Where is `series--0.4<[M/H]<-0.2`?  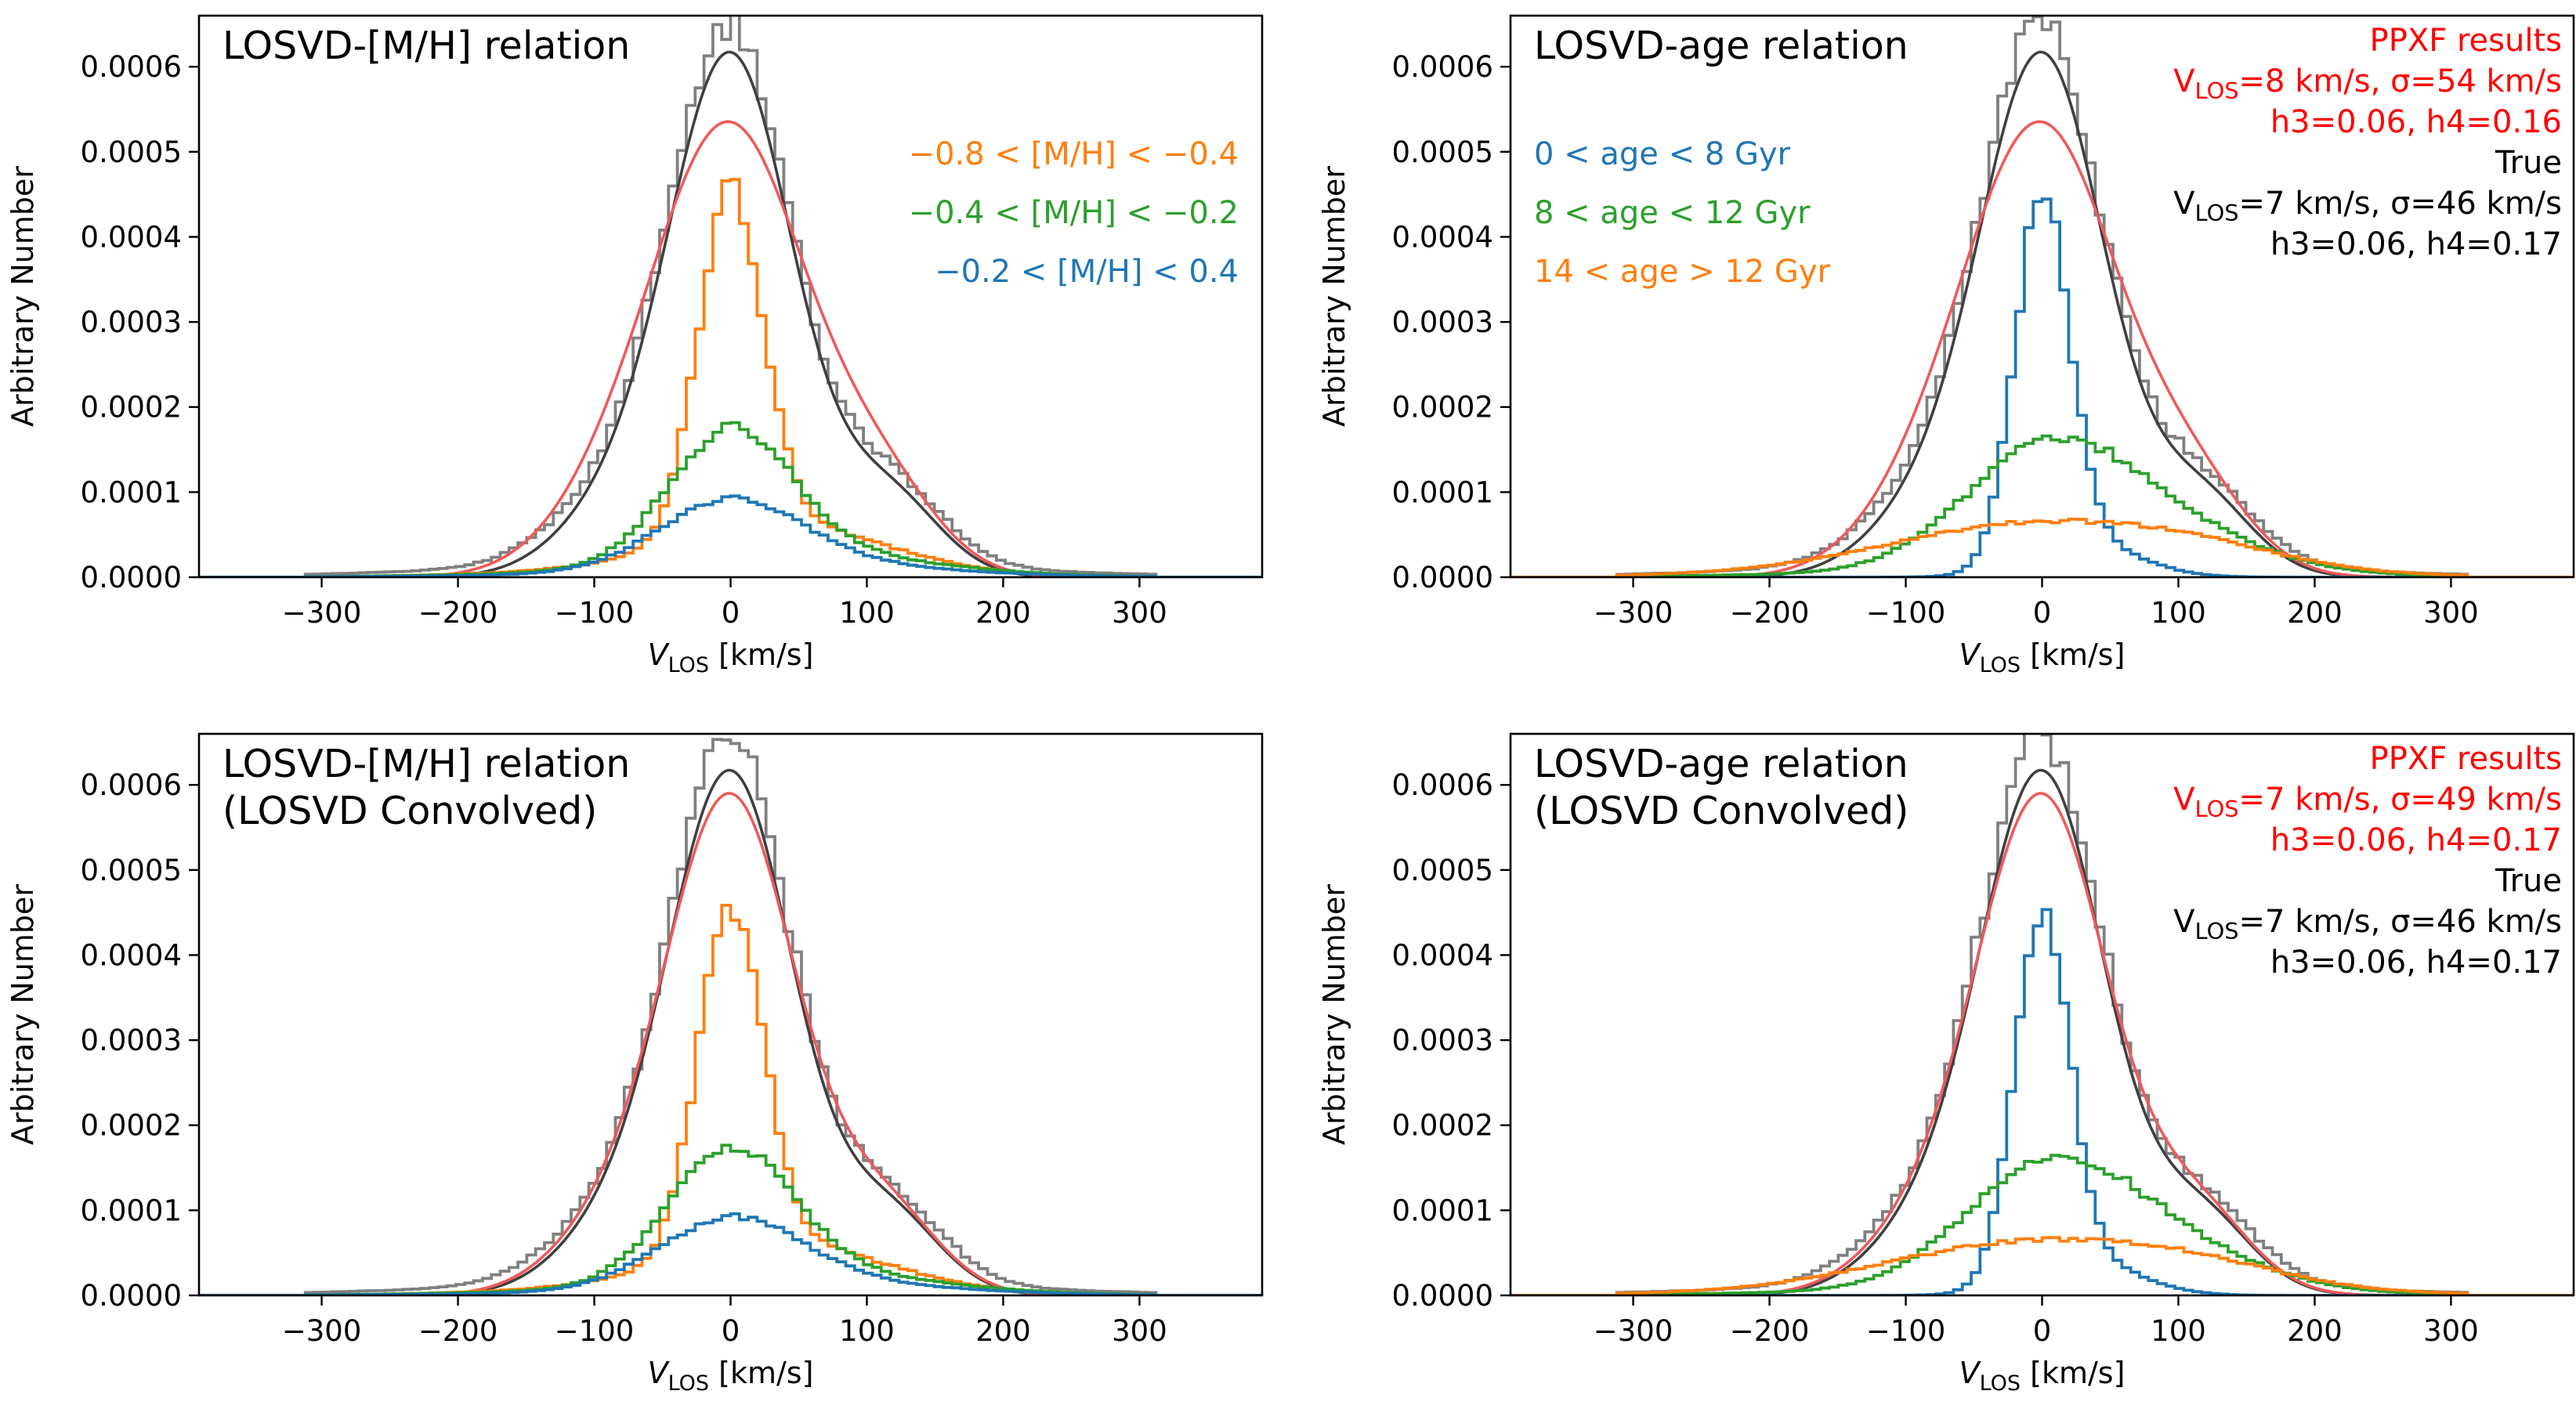 series--0.4<[M/H]<-0.2 is located at coordinates (730, 499).